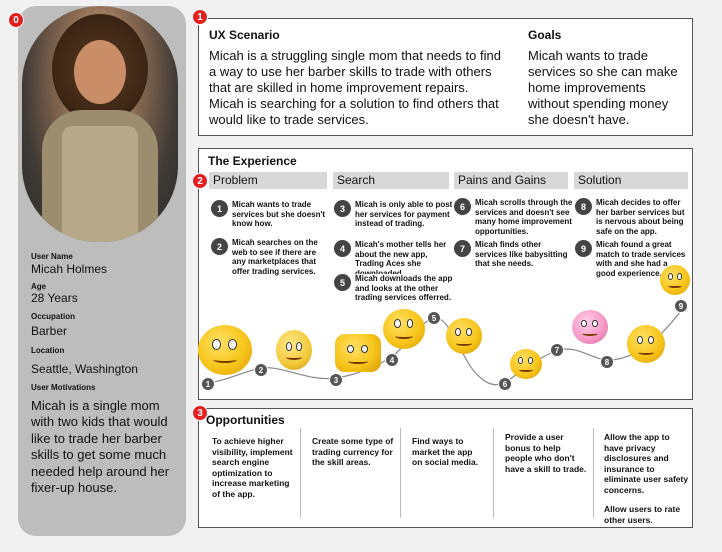  Describe the element at coordinates (505, 384) in the screenshot. I see `journey-node-6: 6` at that location.